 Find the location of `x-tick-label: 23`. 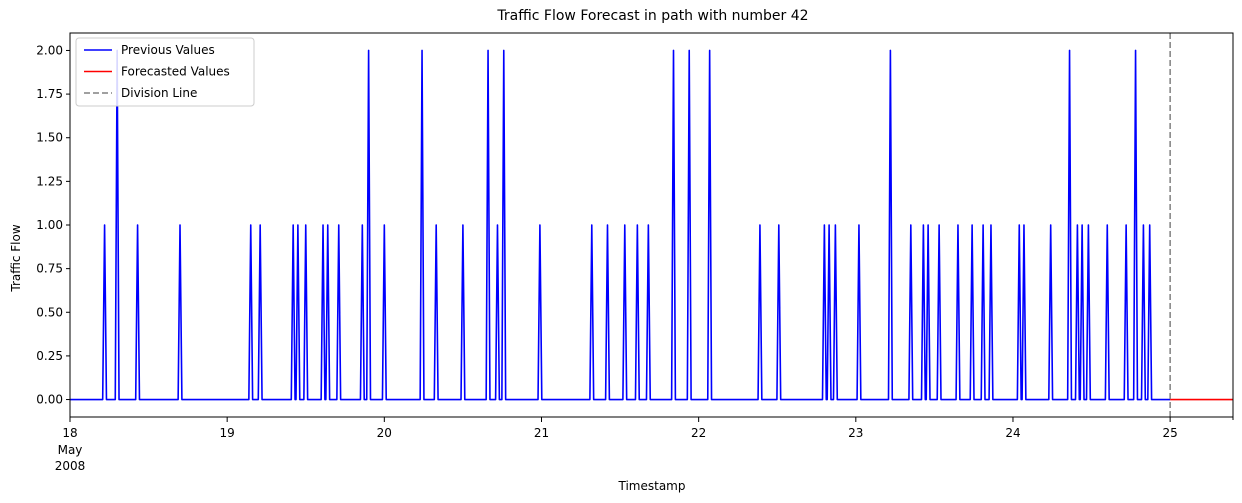

x-tick-label: 23 is located at coordinates (855, 433).